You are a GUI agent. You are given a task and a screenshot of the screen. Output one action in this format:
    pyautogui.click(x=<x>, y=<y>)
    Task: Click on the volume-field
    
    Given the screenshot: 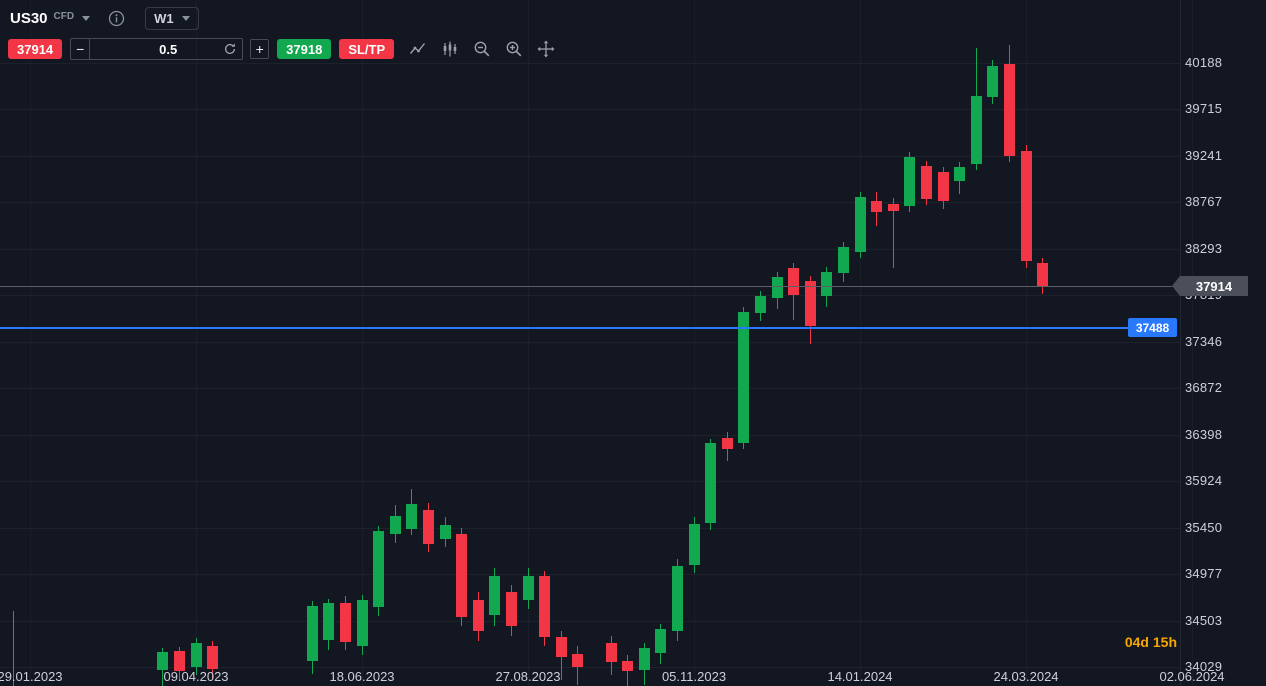 What is the action you would take?
    pyautogui.click(x=168, y=49)
    